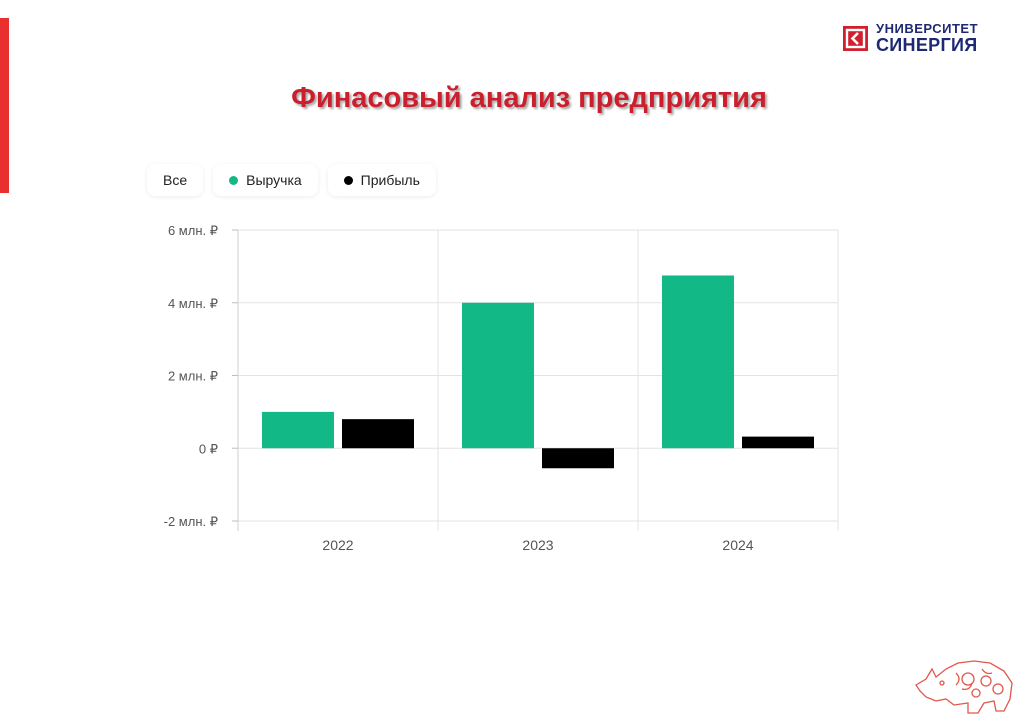  I want to click on bar-profit-2022, so click(378, 434).